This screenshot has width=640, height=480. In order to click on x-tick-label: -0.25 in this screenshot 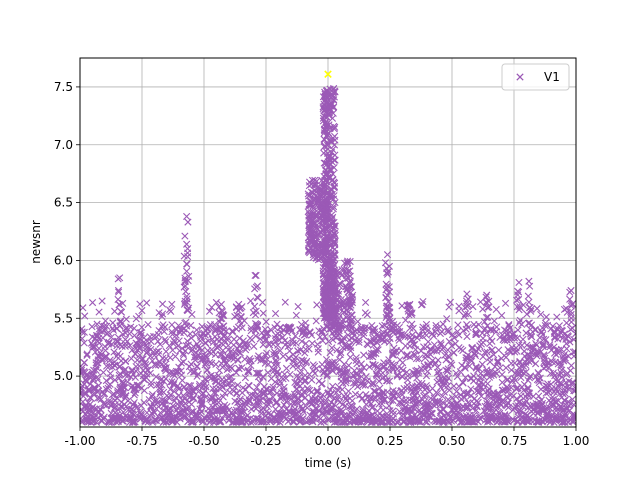, I will do `click(265, 441)`.